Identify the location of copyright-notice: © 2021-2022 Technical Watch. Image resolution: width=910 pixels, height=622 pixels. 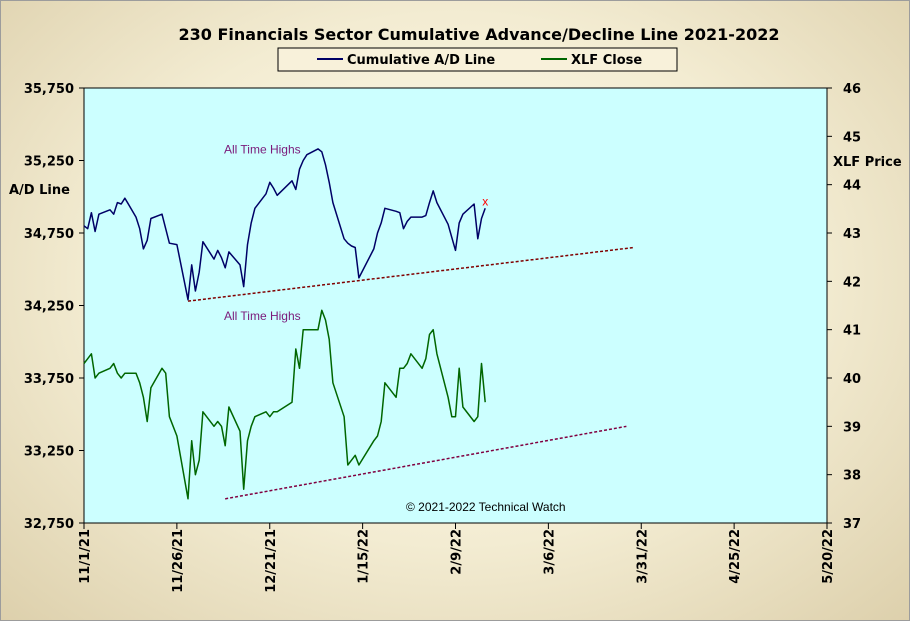
(486, 507).